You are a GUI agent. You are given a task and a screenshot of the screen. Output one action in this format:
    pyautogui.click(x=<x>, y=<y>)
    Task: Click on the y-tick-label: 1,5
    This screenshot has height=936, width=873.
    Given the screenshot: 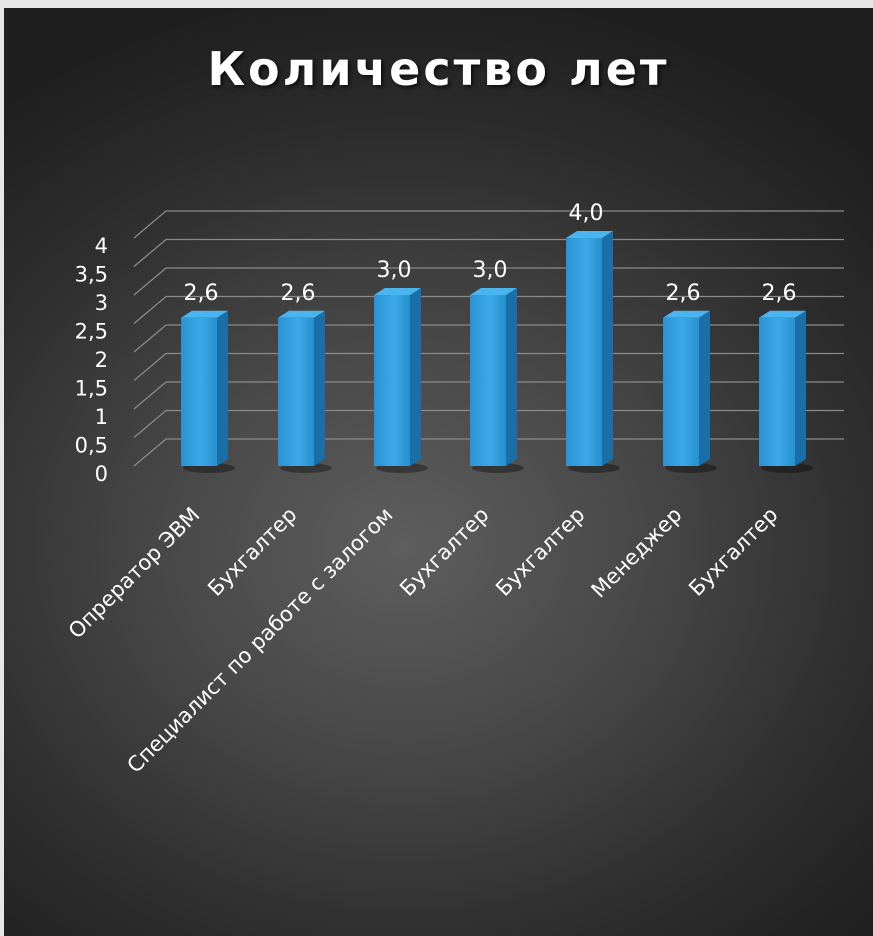 What is the action you would take?
    pyautogui.click(x=91, y=389)
    